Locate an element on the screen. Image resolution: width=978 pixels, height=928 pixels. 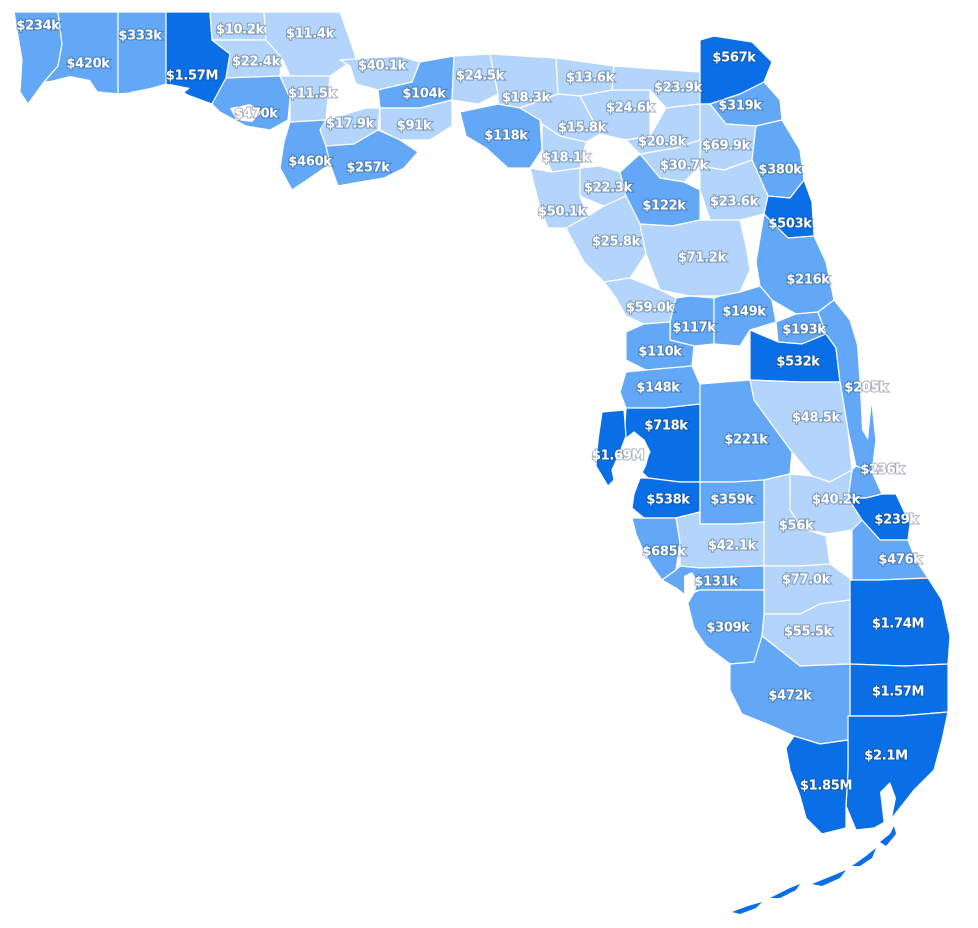
value-label-liberty: $17.9k is located at coordinates (350, 124).